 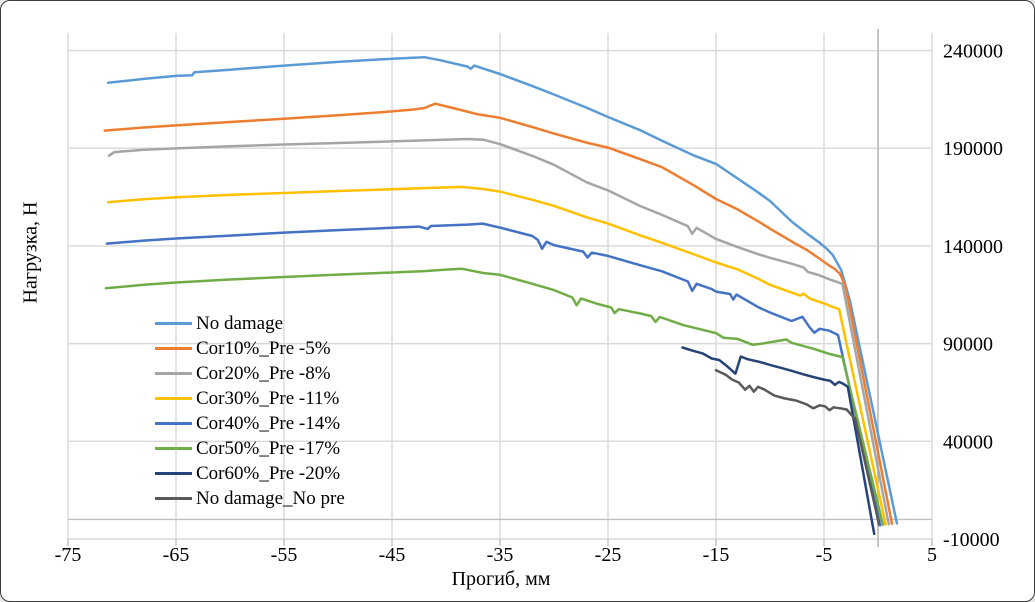 What do you see at coordinates (501, 579) in the screenshot?
I see `x-axis-title: Прогиб, мм` at bounding box center [501, 579].